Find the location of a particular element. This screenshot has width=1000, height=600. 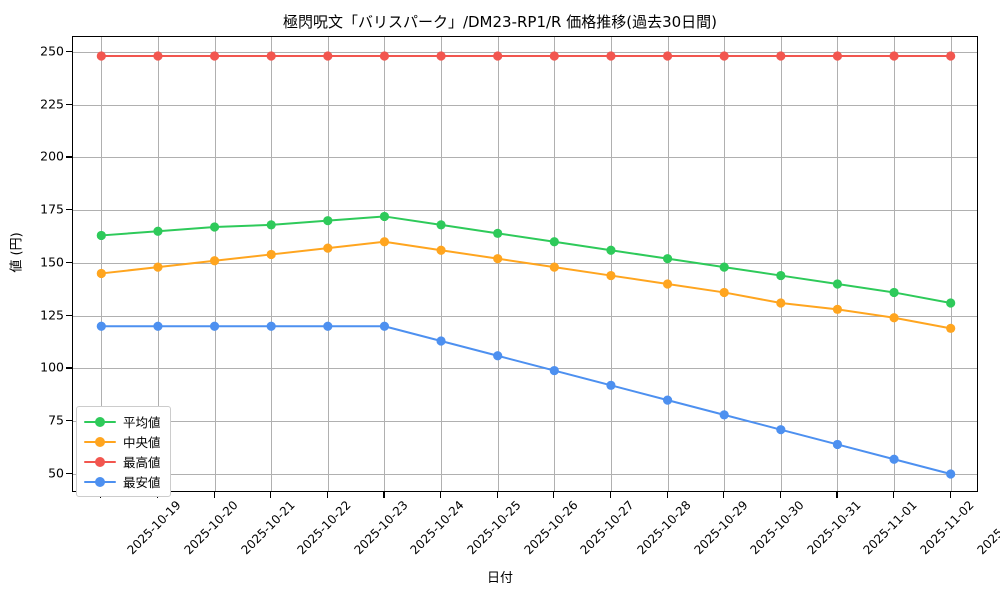

y-axis-tick-label: 100 is located at coordinates (52, 367).